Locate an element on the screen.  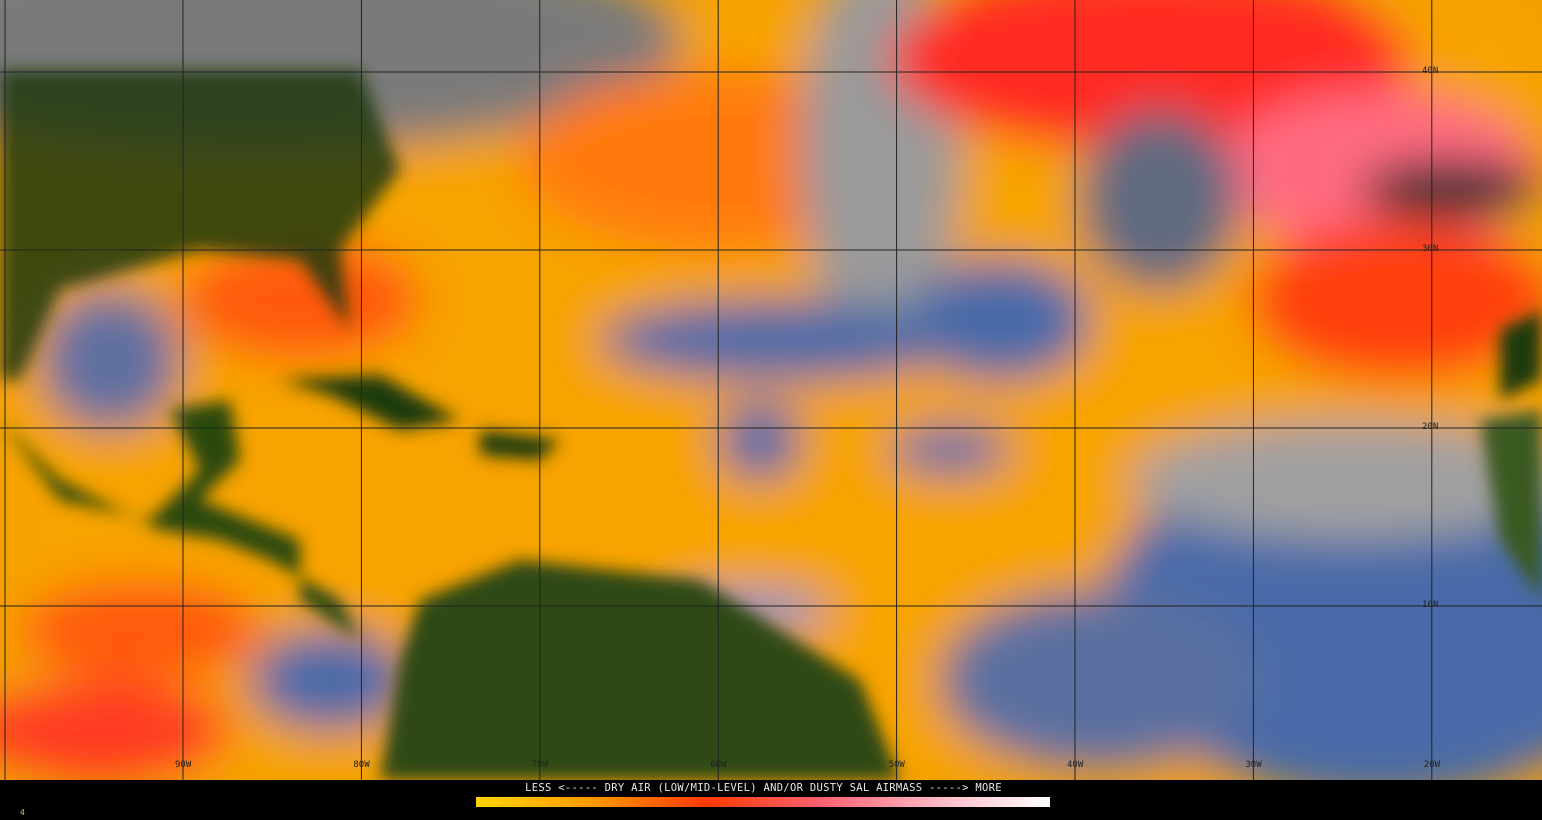
time-label: 06:00 UTC is located at coordinates (796, 813).